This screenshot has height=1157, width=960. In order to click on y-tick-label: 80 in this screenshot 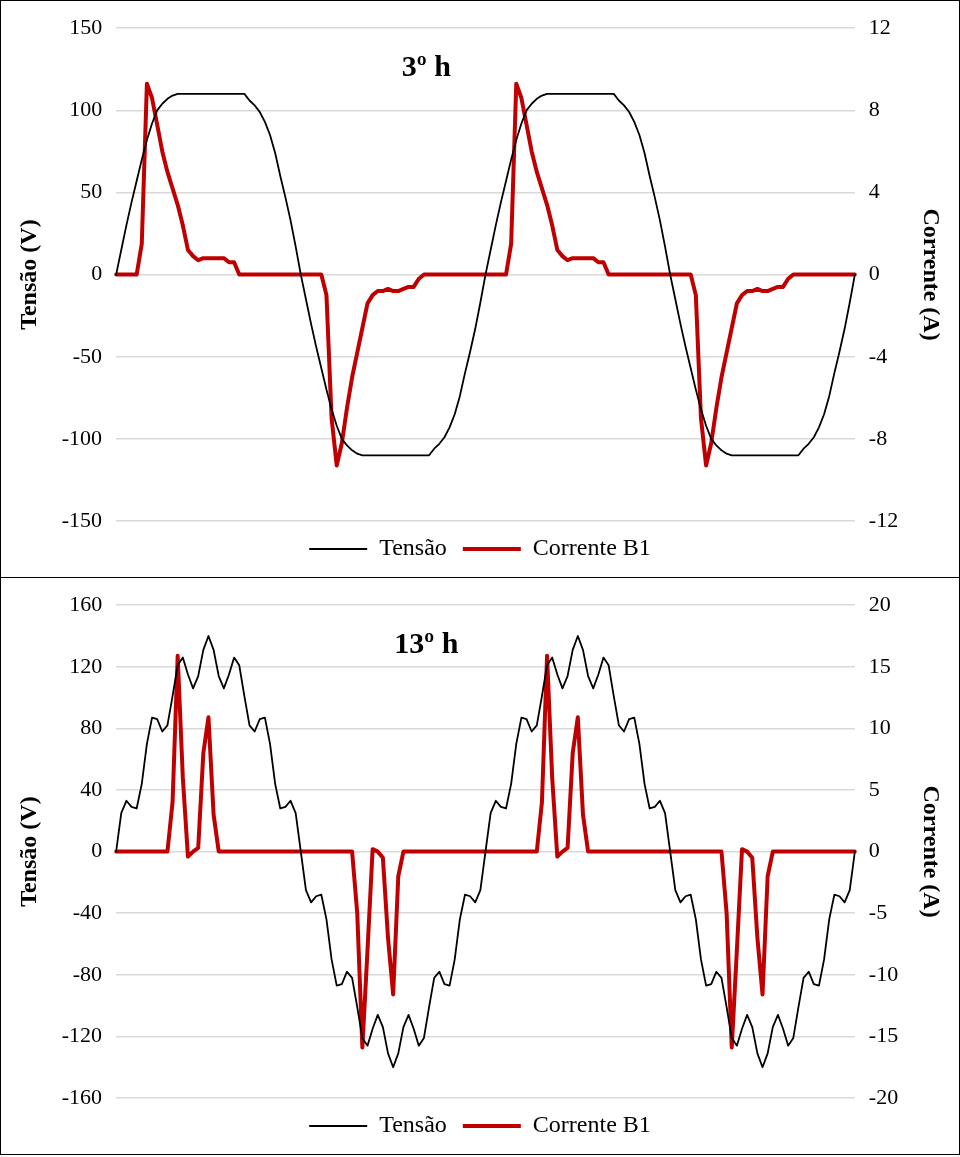, I will do `click(91, 727)`.